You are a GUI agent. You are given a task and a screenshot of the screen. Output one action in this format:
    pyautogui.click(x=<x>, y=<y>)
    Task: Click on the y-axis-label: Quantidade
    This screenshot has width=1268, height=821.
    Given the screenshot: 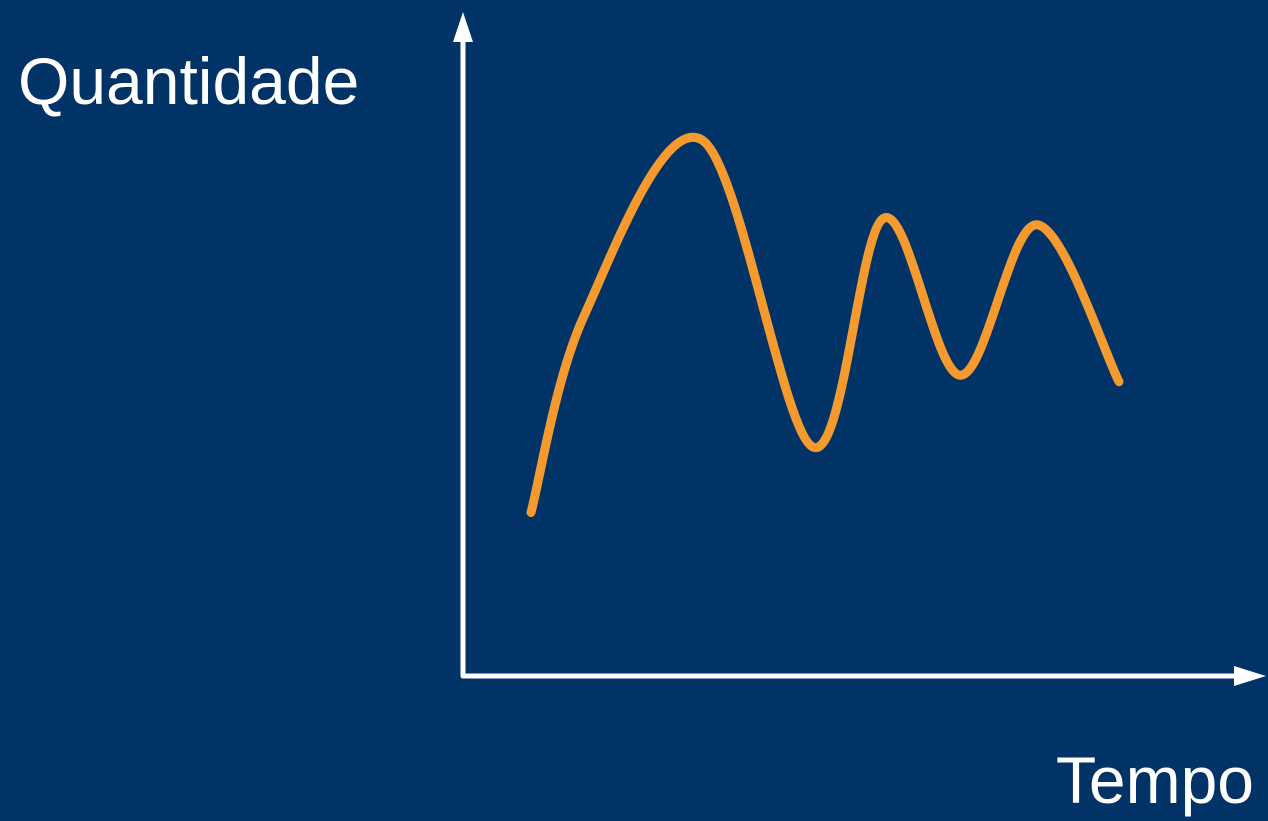 What is the action you would take?
    pyautogui.click(x=189, y=81)
    